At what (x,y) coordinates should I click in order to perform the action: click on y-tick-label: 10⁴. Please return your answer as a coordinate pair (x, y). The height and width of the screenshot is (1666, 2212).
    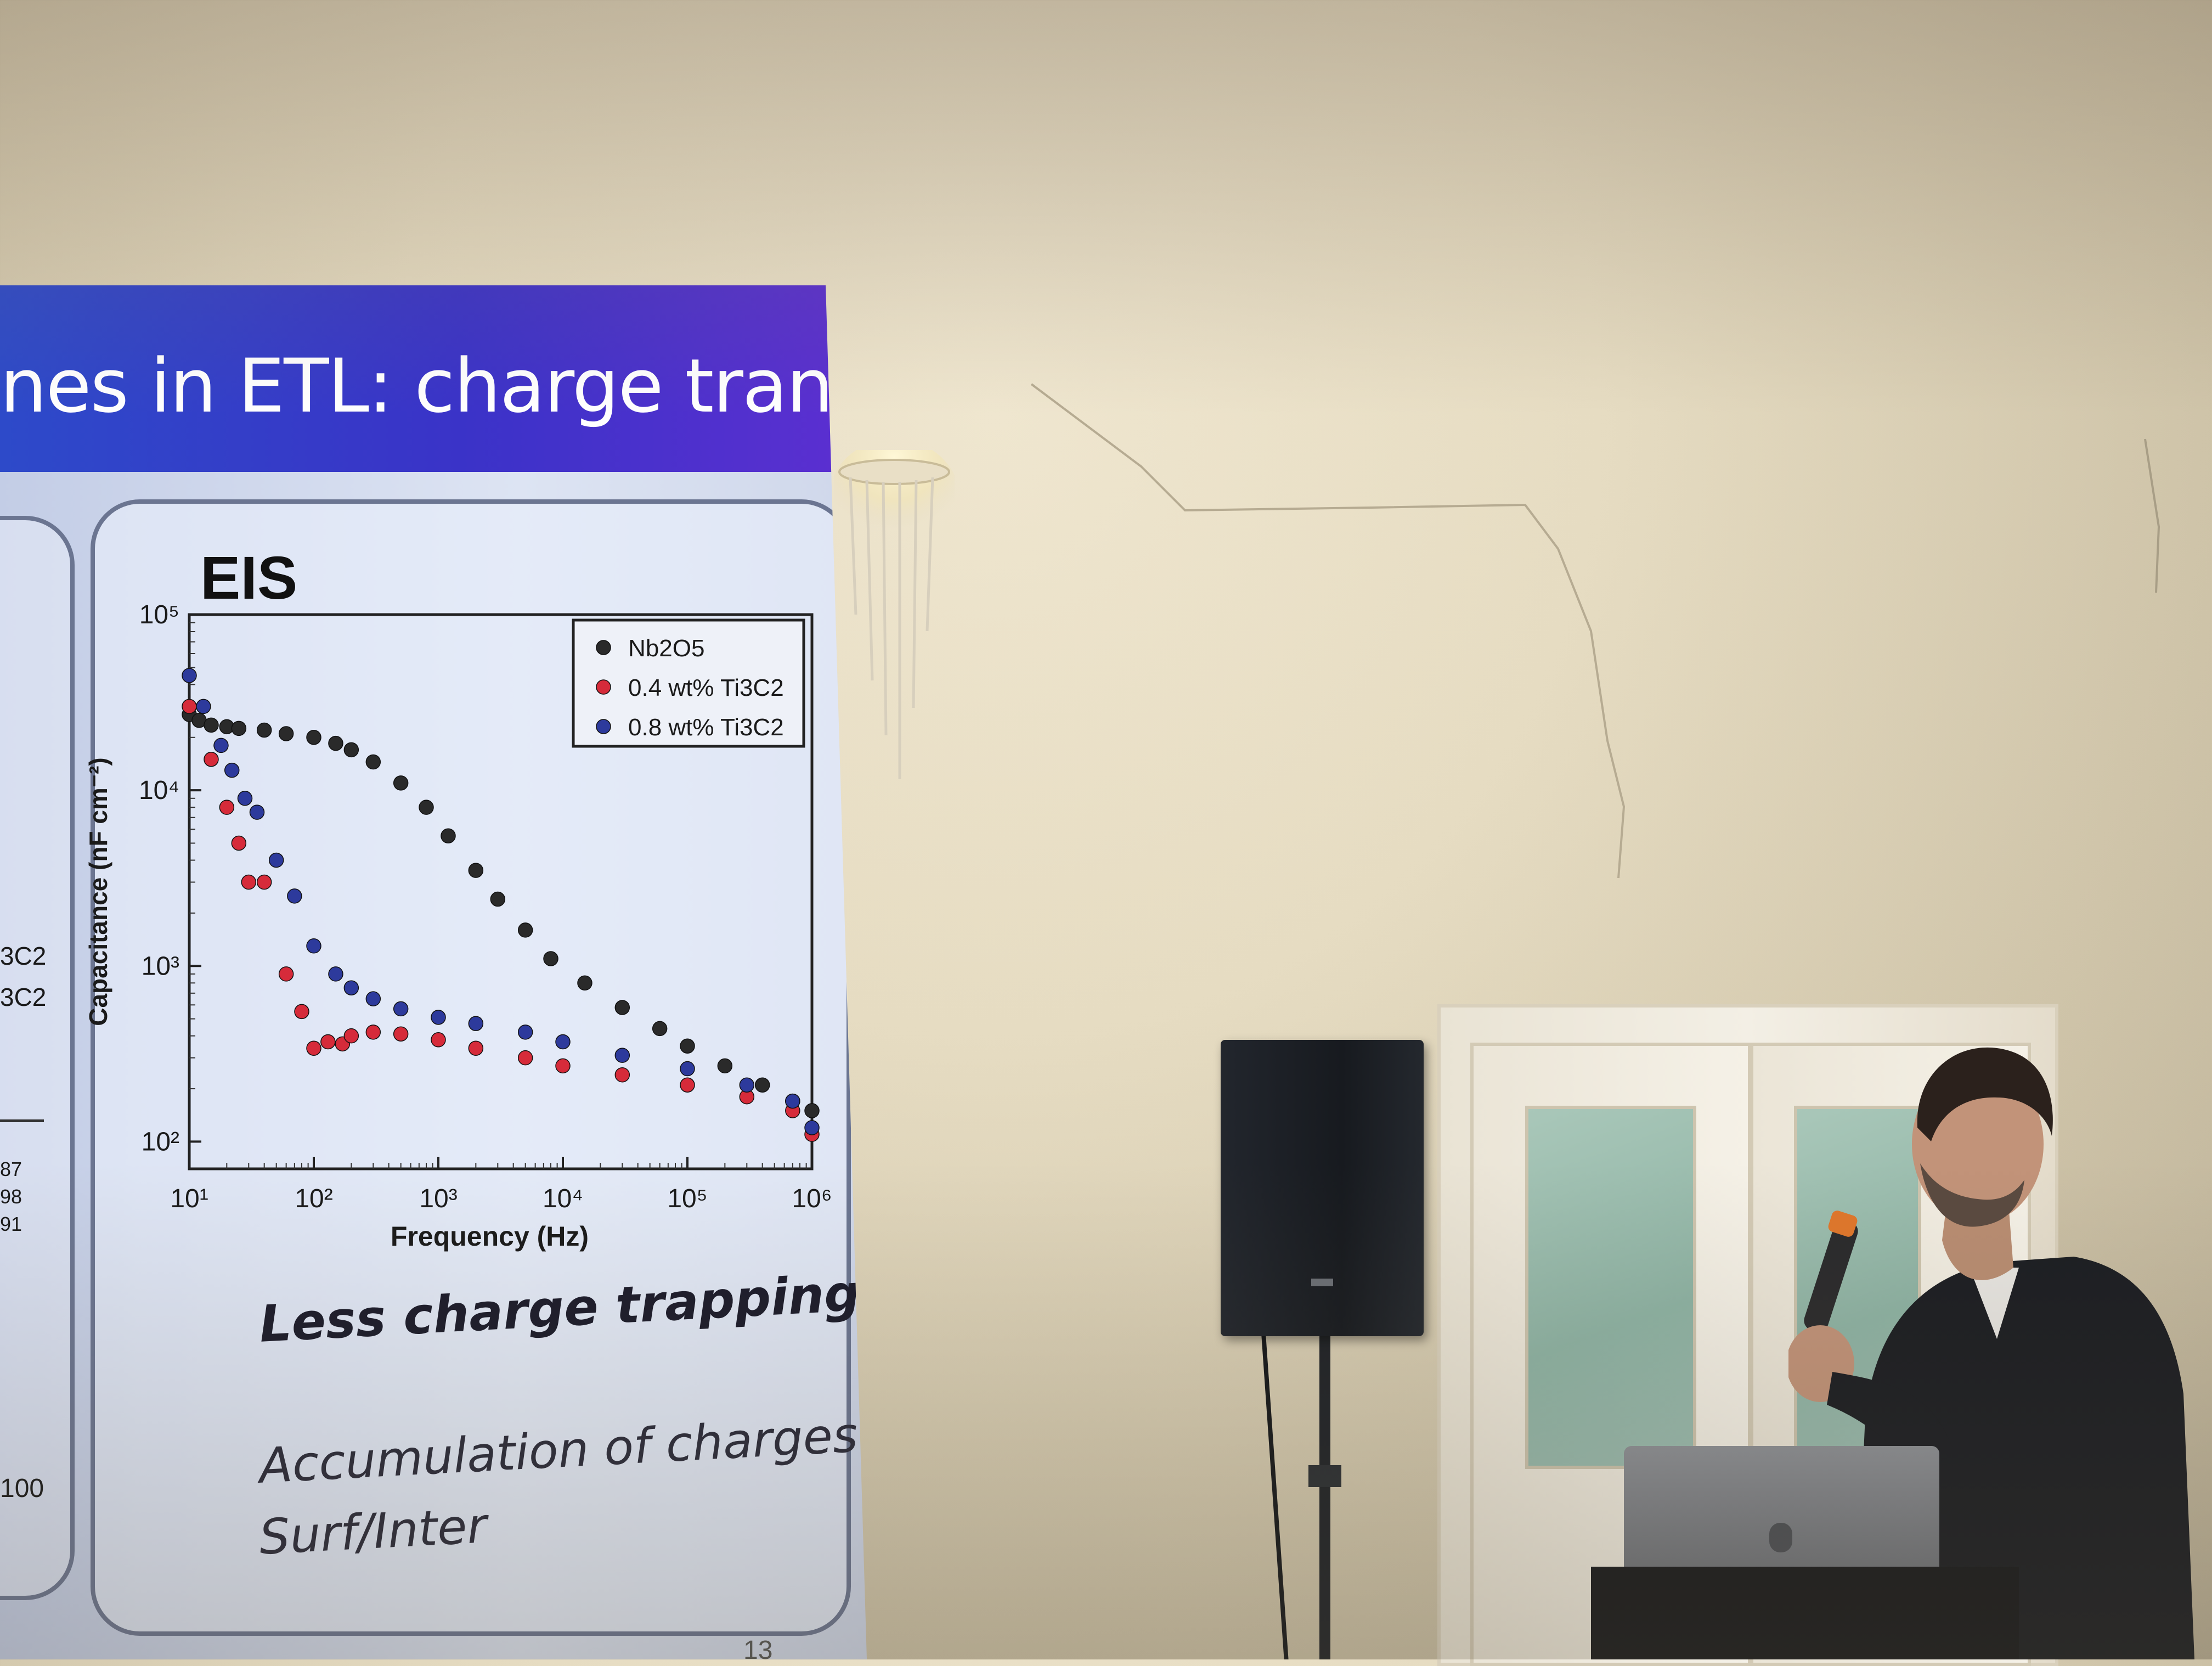
    Looking at the image, I should click on (159, 790).